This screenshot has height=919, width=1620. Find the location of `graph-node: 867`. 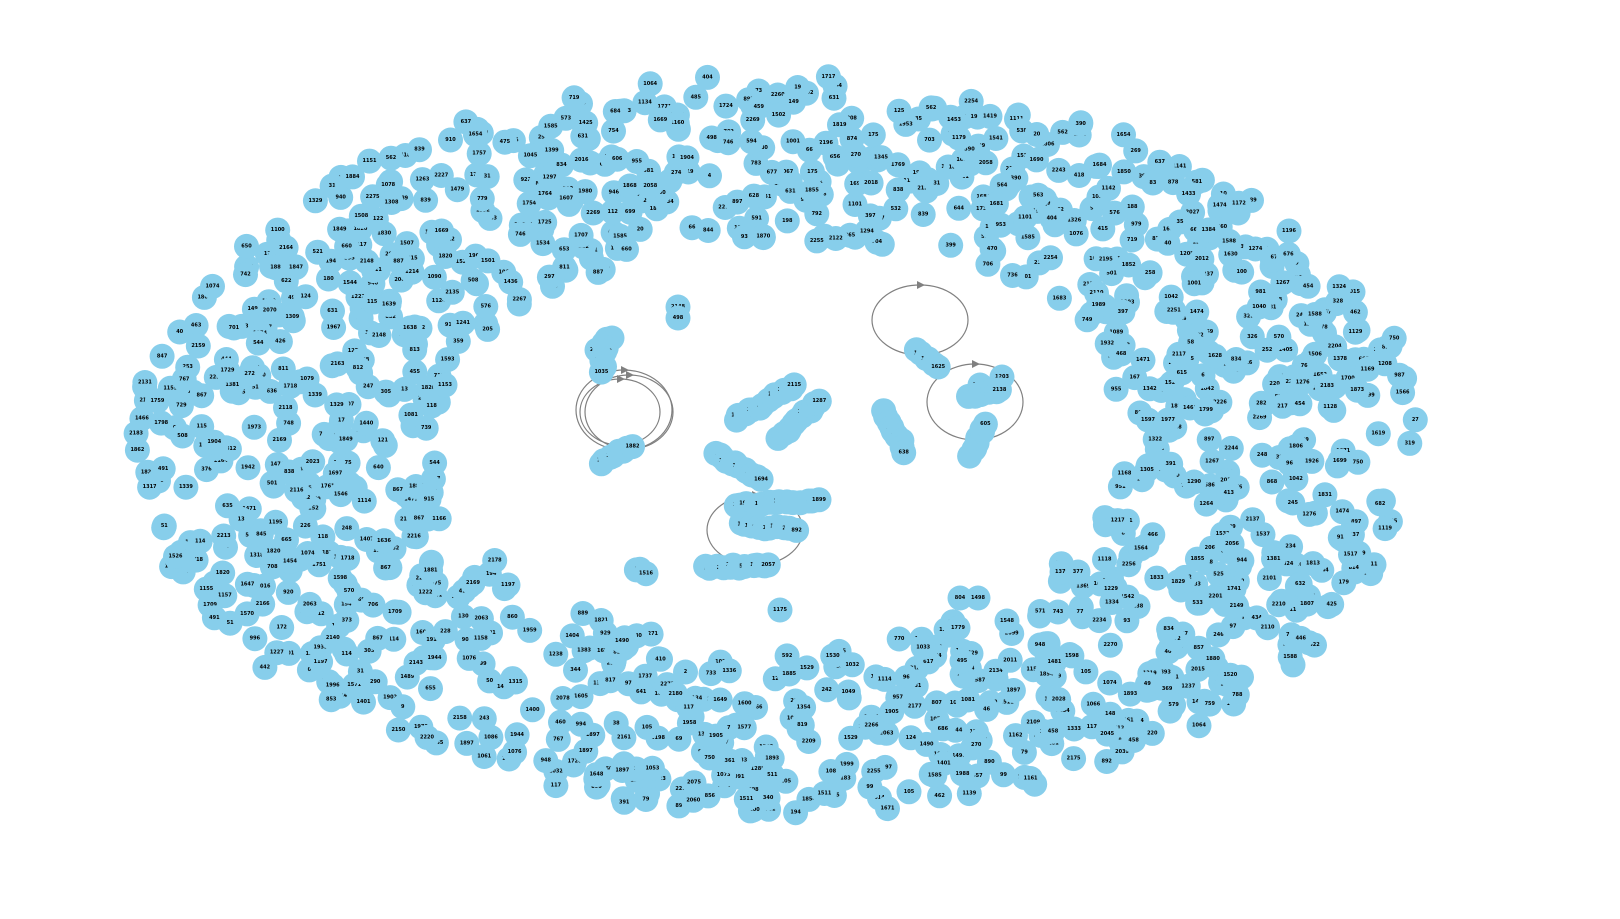

graph-node: 867 is located at coordinates (378, 638).